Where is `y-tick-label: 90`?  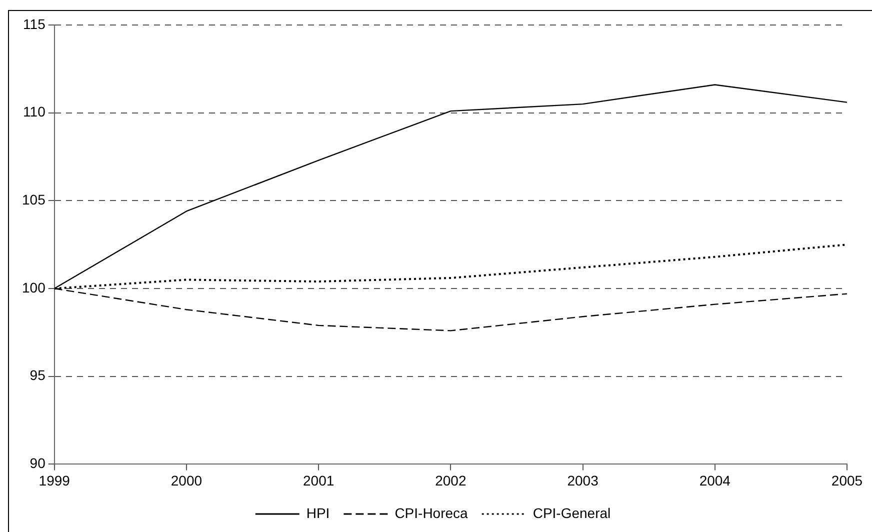
y-tick-label: 90 is located at coordinates (38, 463).